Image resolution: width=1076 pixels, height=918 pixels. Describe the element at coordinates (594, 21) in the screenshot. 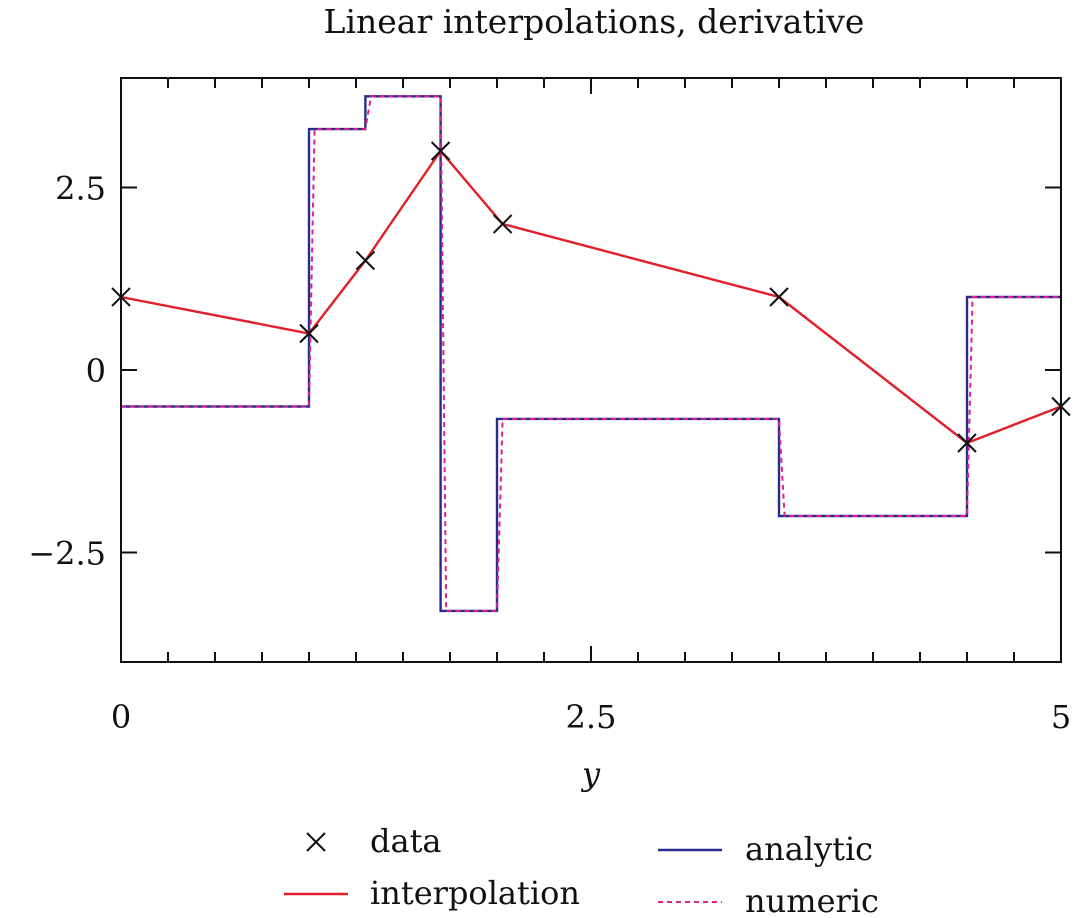

I see `chart-title: Linear interpolations, derivative` at that location.